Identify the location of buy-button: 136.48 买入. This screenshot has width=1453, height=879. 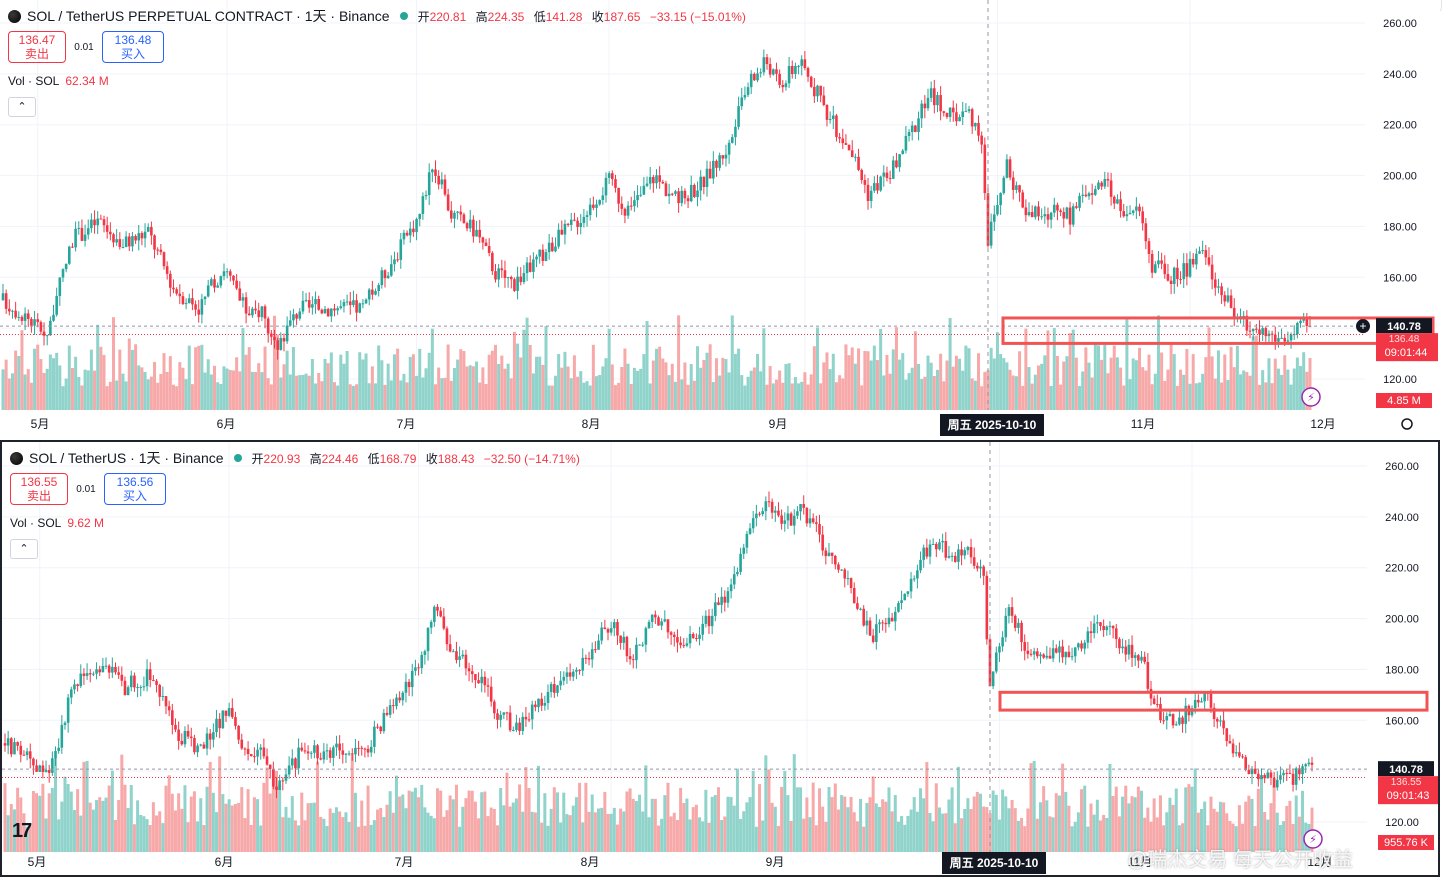
(133, 47).